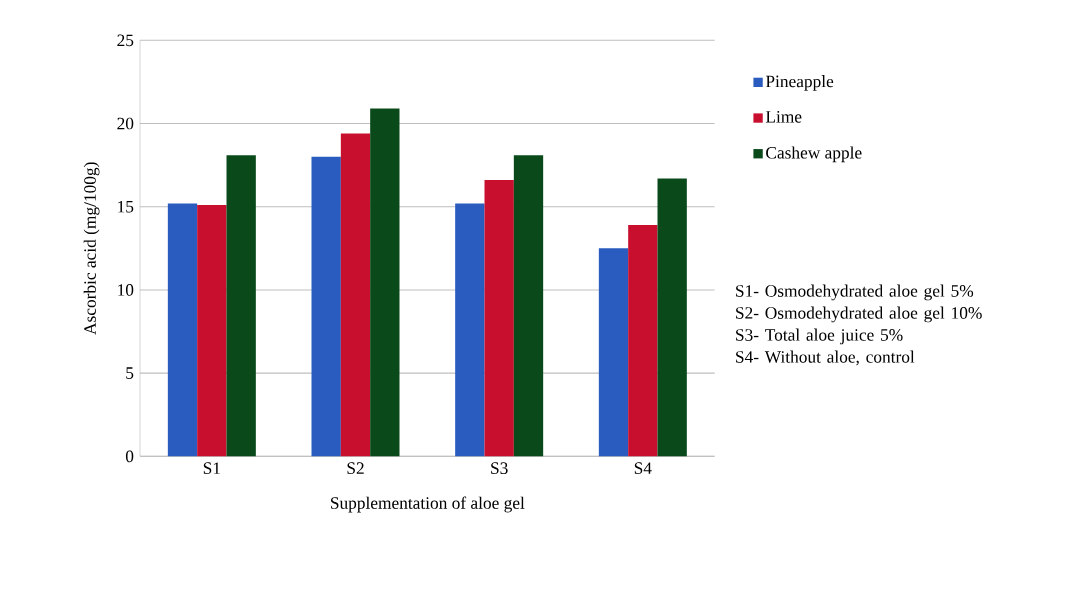  I want to click on text: S1- Osmodehydrated aloe gel 5%, so click(855, 292).